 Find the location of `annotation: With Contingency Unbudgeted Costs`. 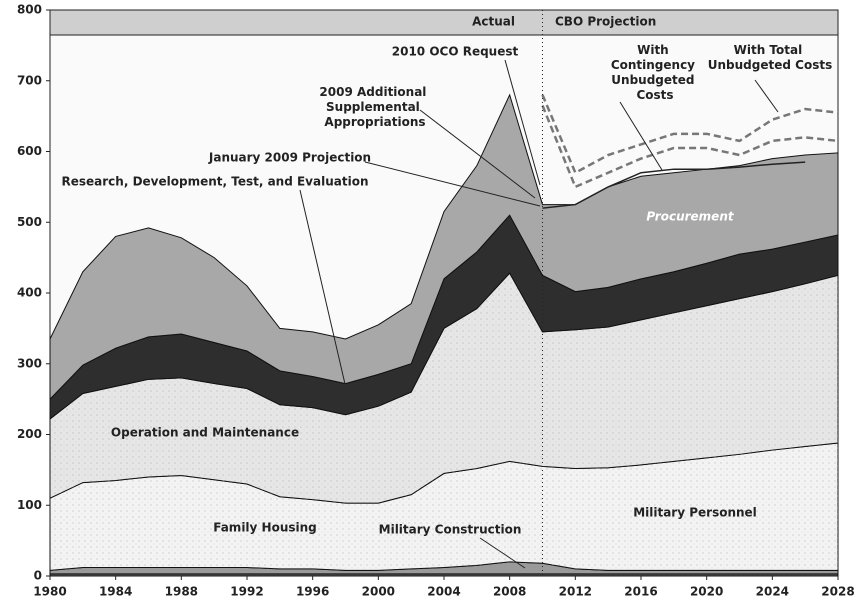

annotation: With Contingency Unbudgeted Costs is located at coordinates (655, 72).